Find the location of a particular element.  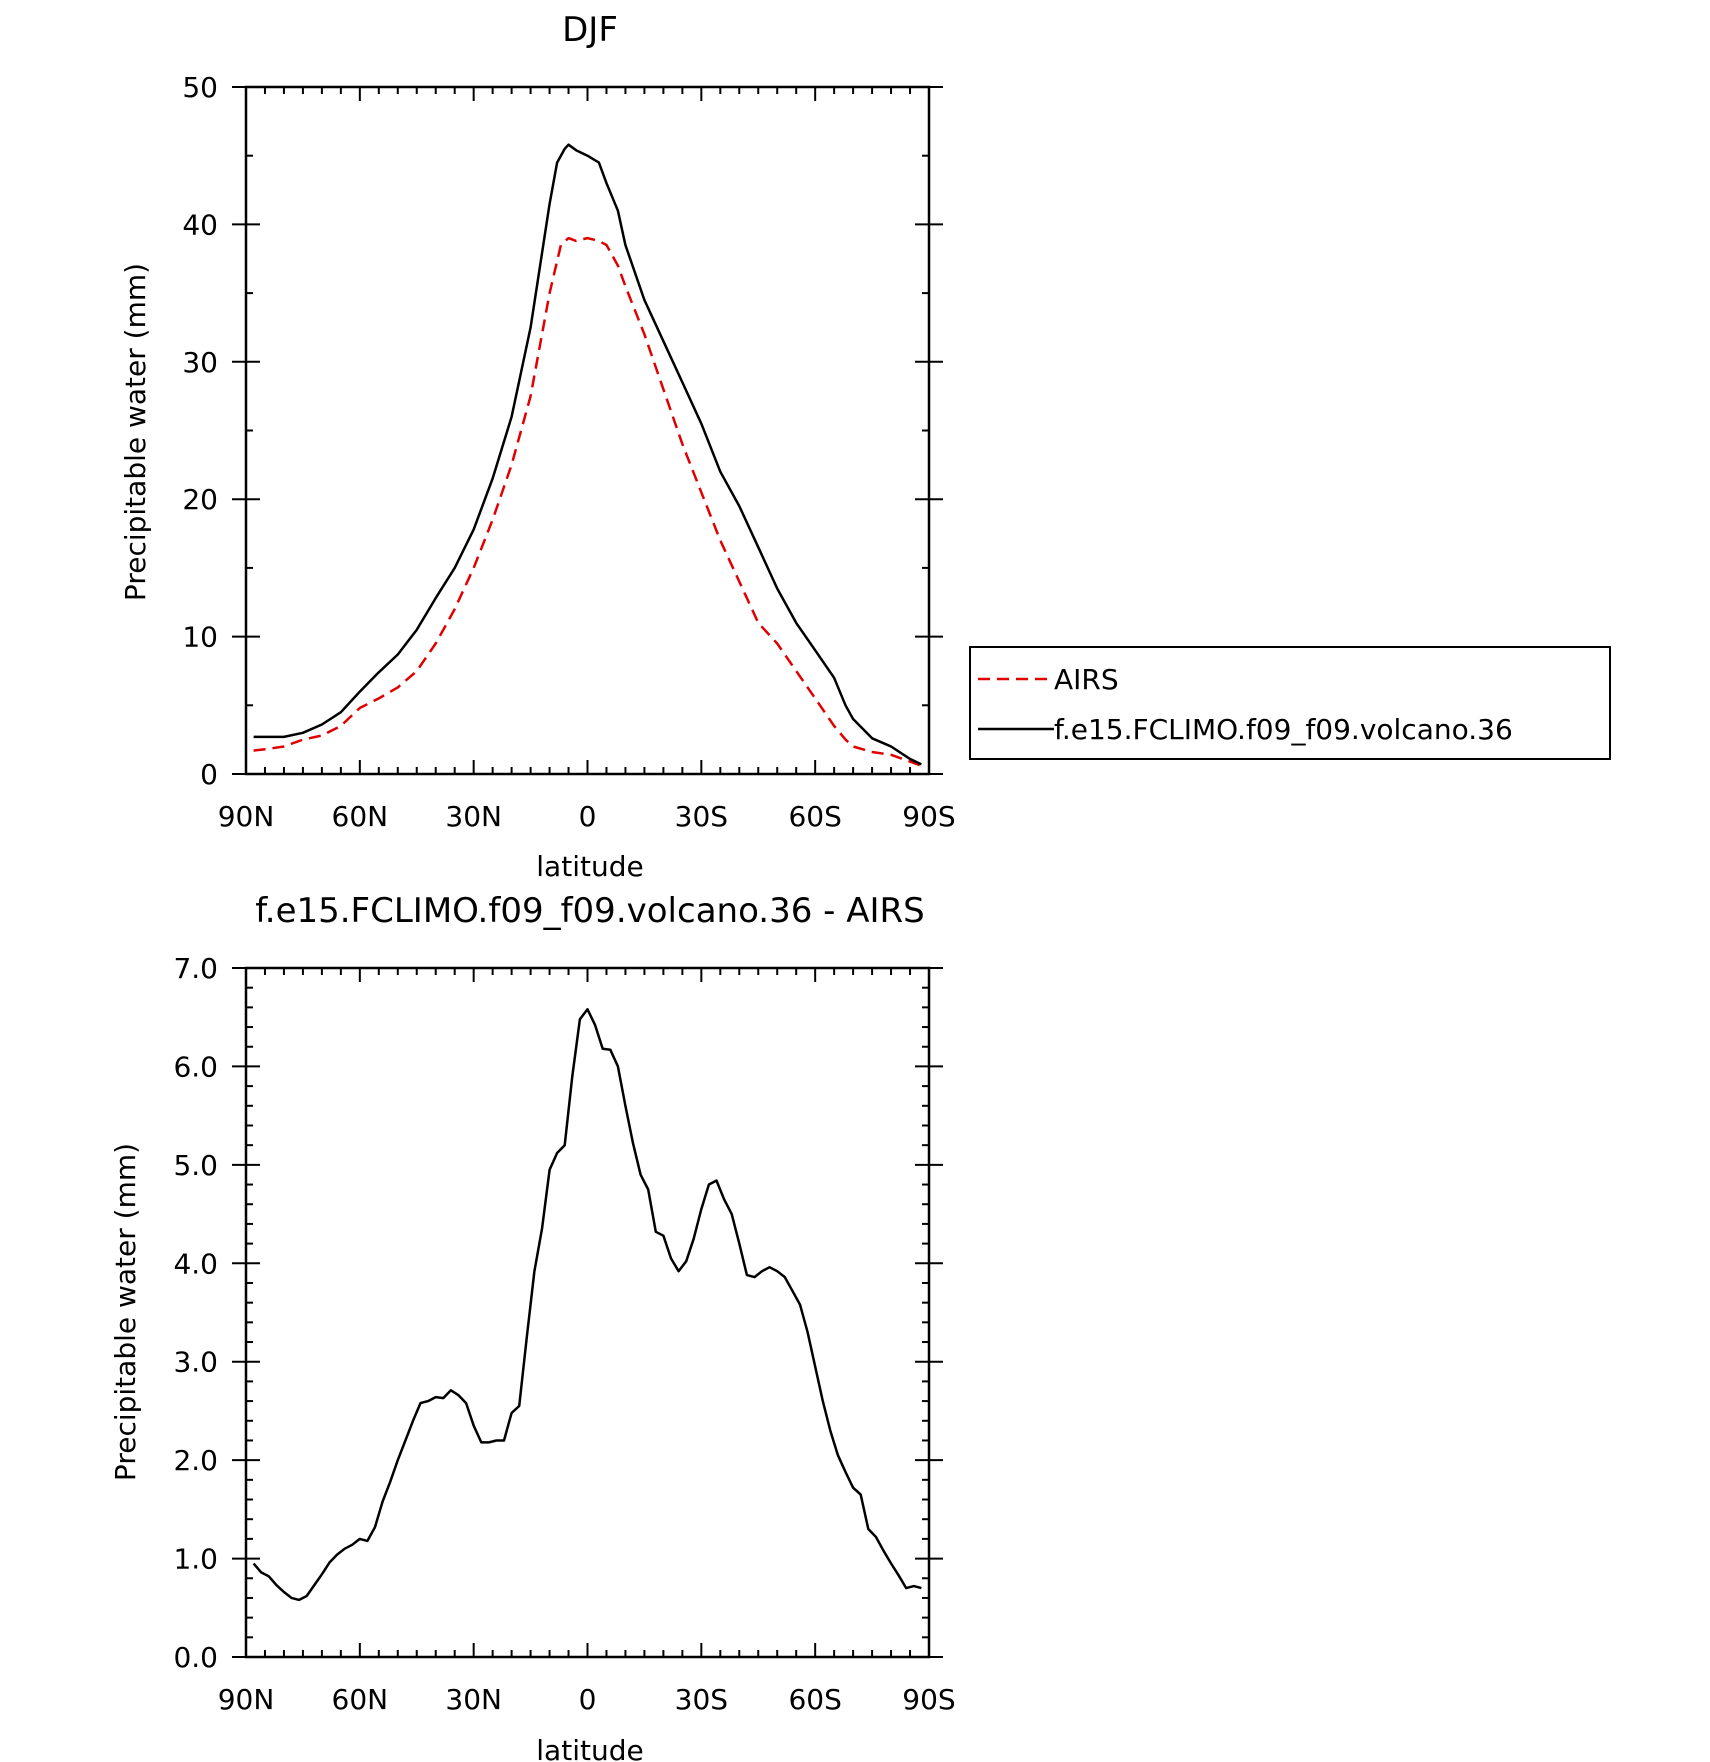

y-tick-label: 0 is located at coordinates (209, 774).